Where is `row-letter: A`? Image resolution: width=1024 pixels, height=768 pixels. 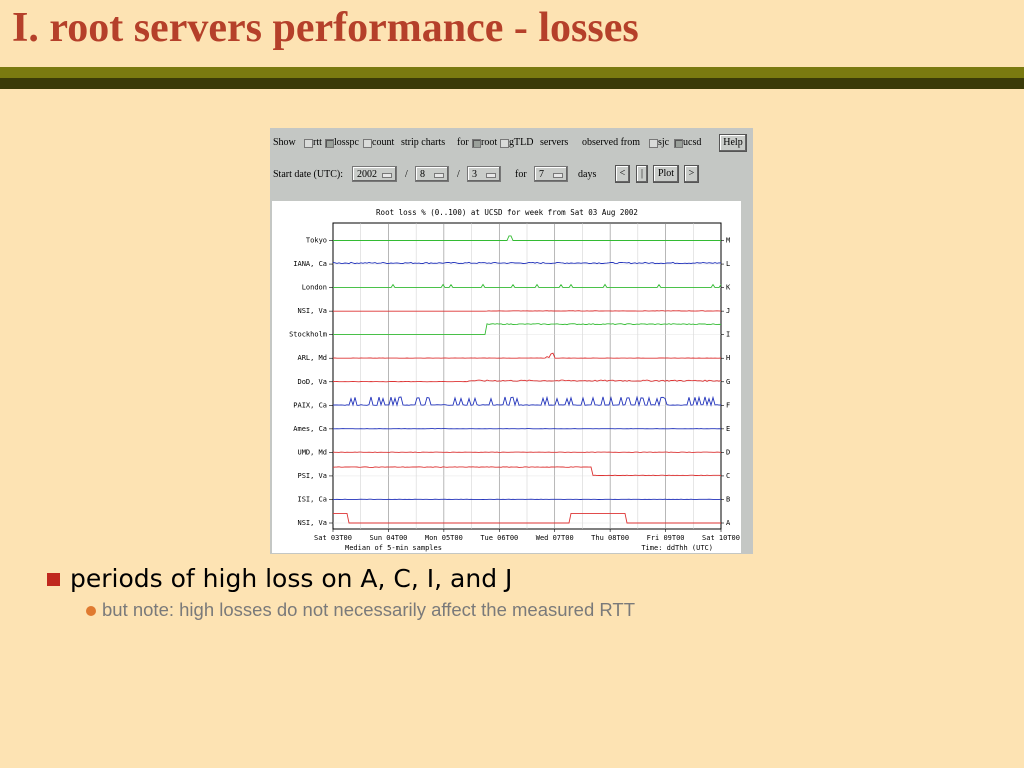
row-letter: A is located at coordinates (728, 523).